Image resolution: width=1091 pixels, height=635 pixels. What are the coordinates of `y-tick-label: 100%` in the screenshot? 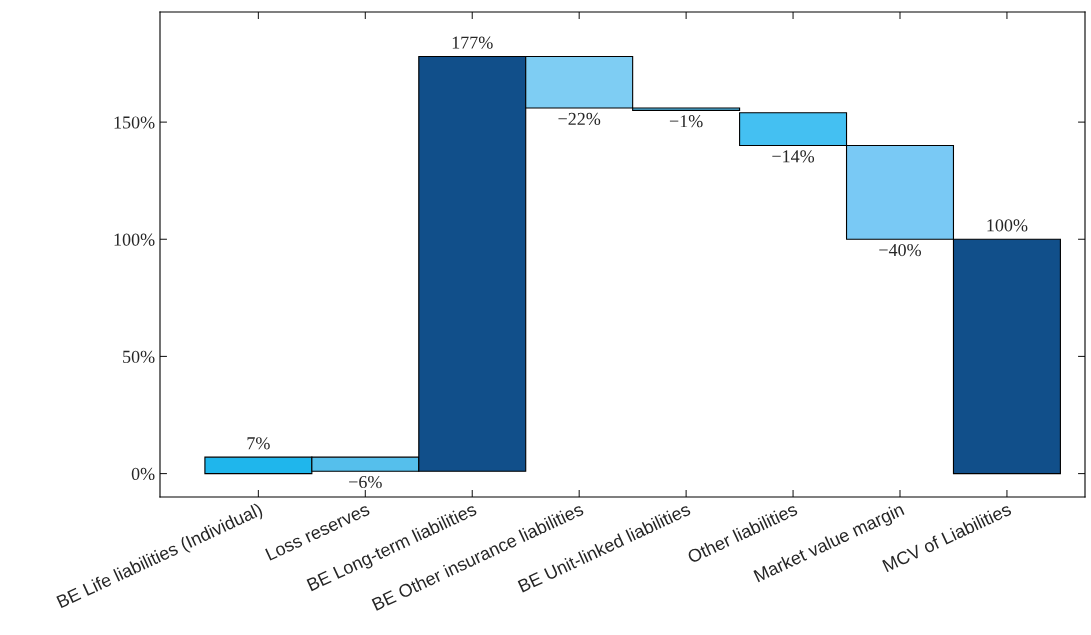 It's located at (134, 239).